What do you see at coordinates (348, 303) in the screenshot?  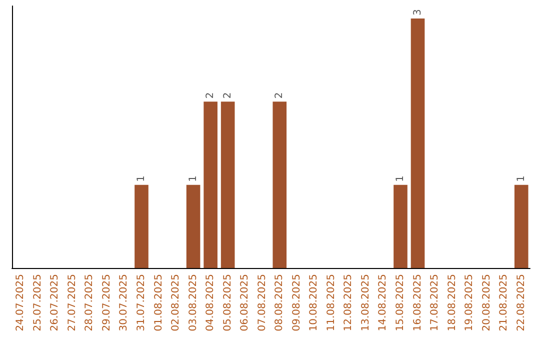 I see `x-tick-label: 12.08.2025` at bounding box center [348, 303].